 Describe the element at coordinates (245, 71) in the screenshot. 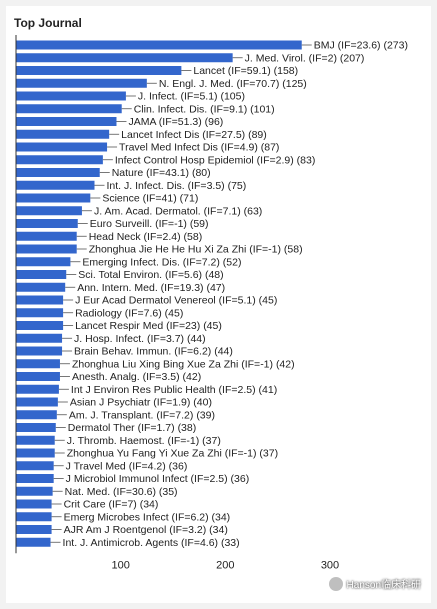

I see `bar-label: Lancet (IF=59.1) (158)` at that location.